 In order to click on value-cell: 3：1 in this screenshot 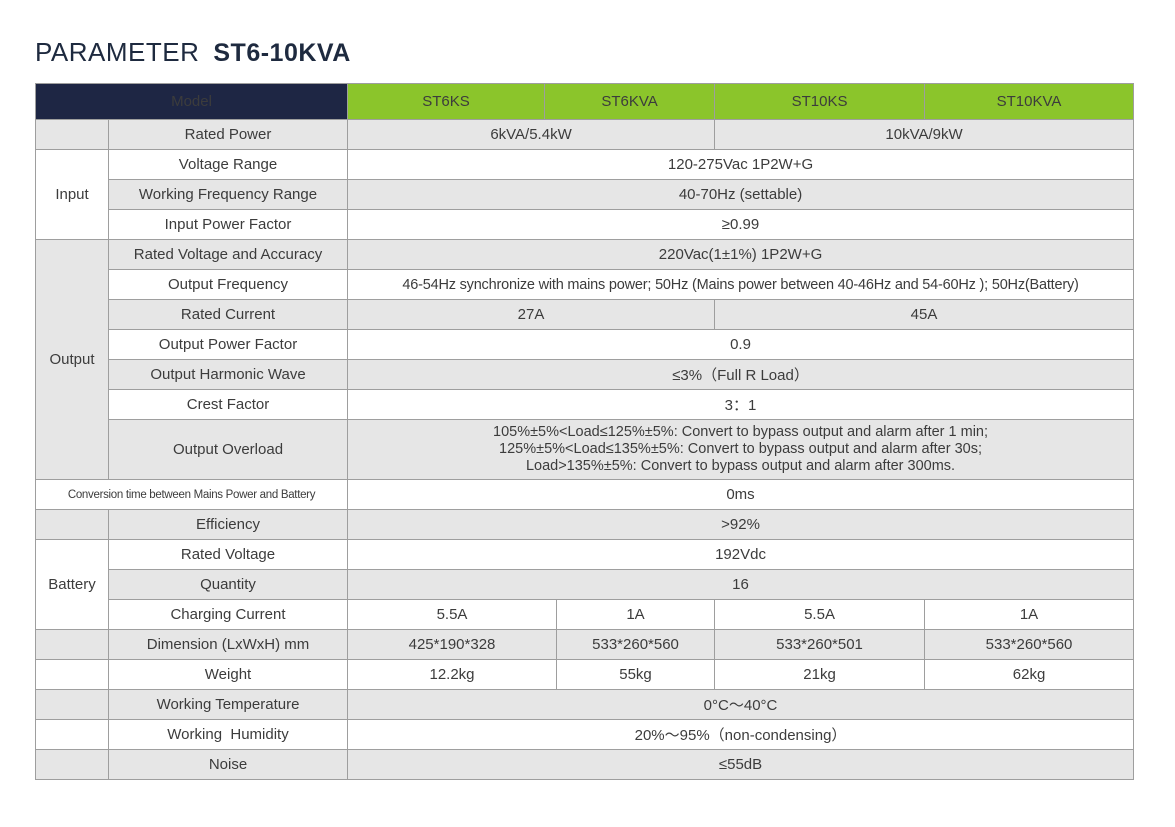, I will do `click(741, 404)`.